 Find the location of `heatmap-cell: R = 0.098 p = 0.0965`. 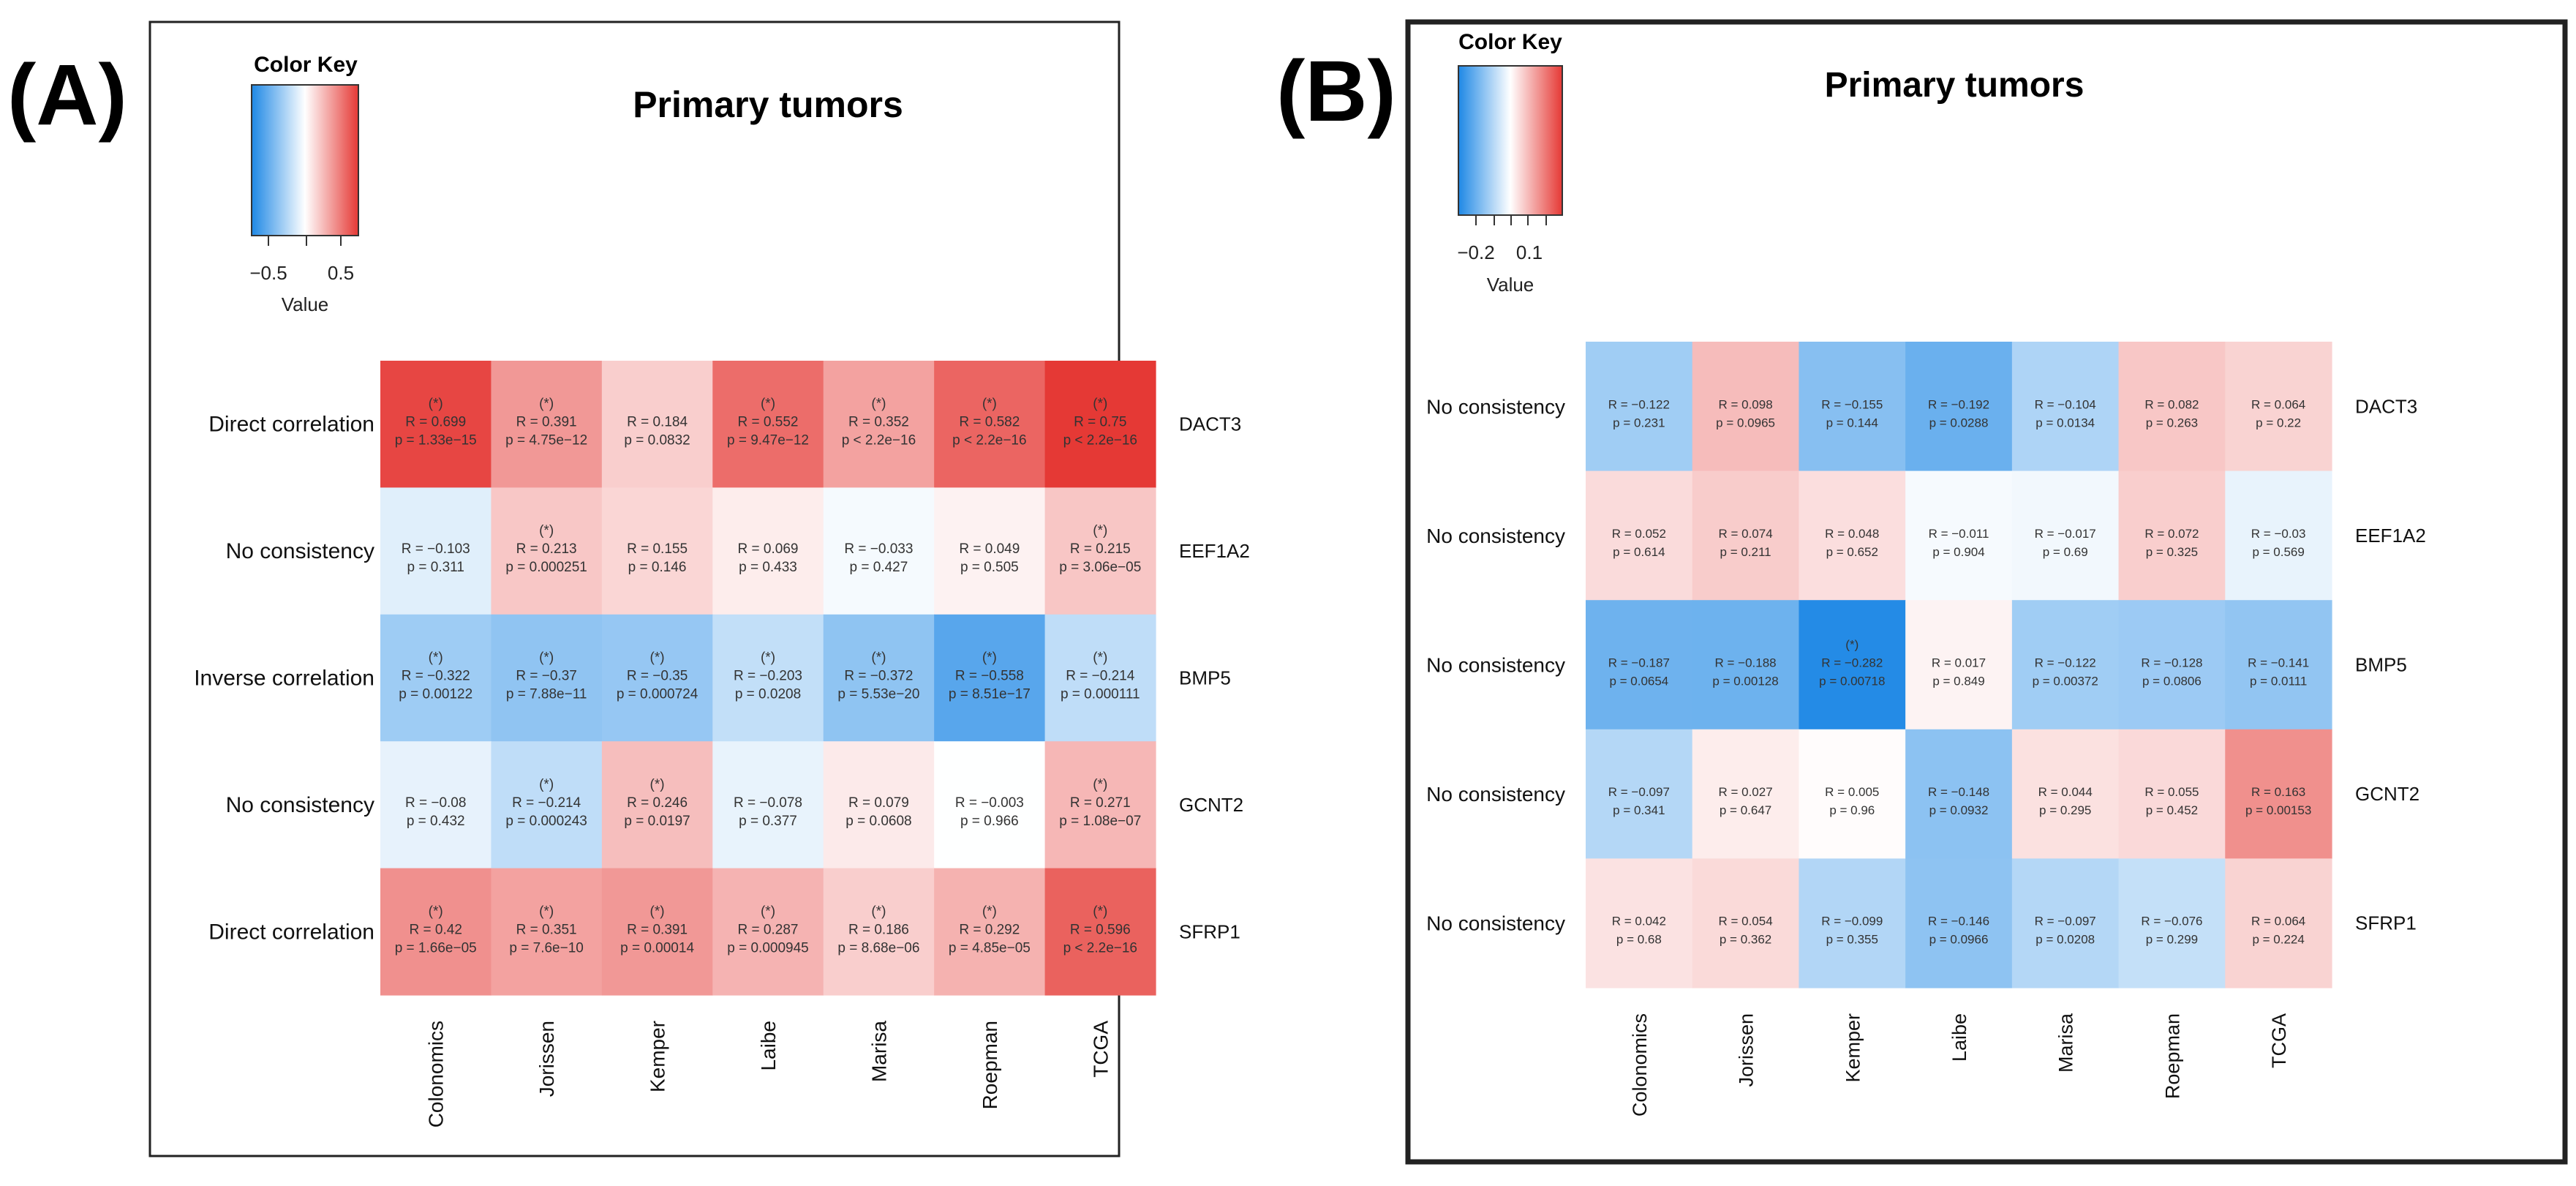

heatmap-cell: R = 0.098 p = 0.0965 is located at coordinates (1746, 407).